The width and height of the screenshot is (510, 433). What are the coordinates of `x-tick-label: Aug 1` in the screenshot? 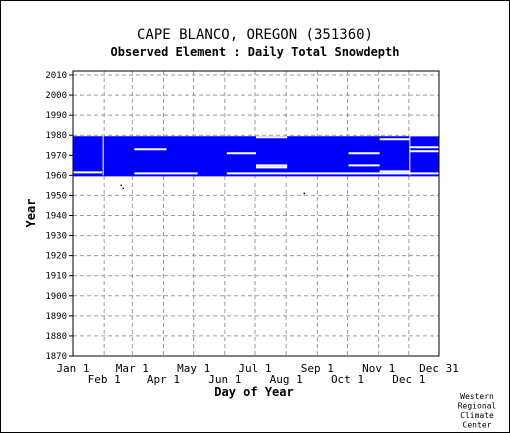 It's located at (286, 379).